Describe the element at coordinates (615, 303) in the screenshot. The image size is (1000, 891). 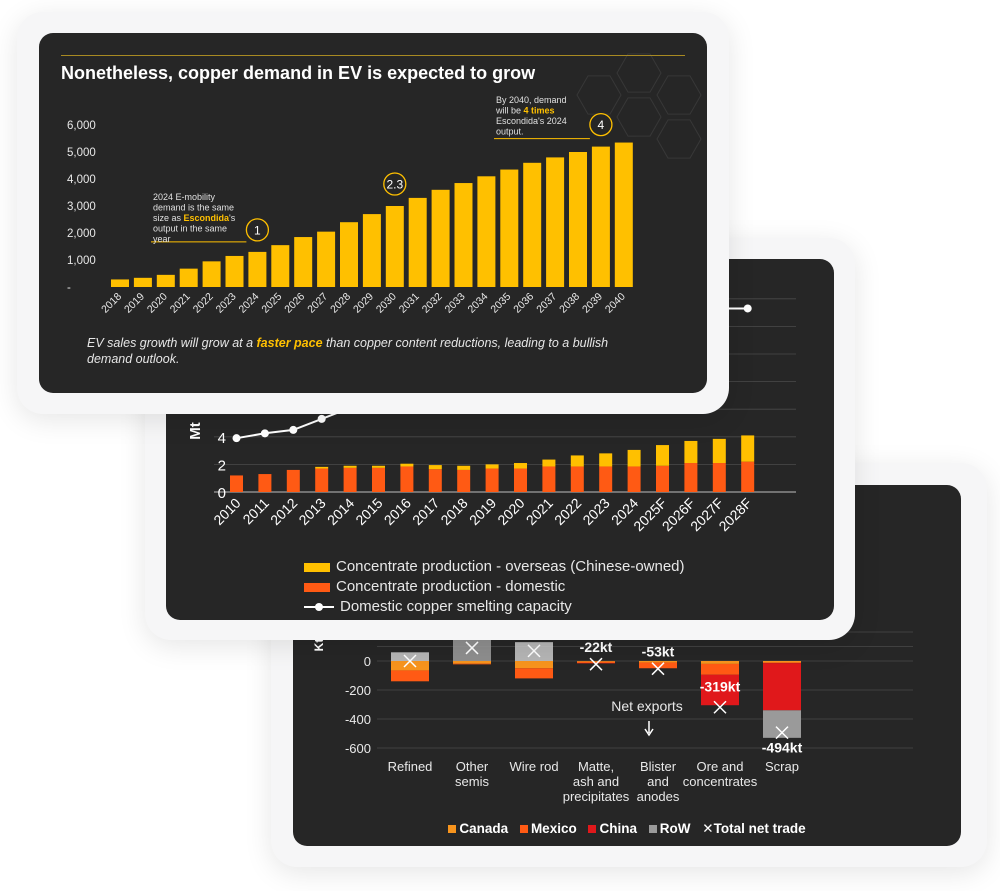
I see `x-tick-label: 2040` at that location.